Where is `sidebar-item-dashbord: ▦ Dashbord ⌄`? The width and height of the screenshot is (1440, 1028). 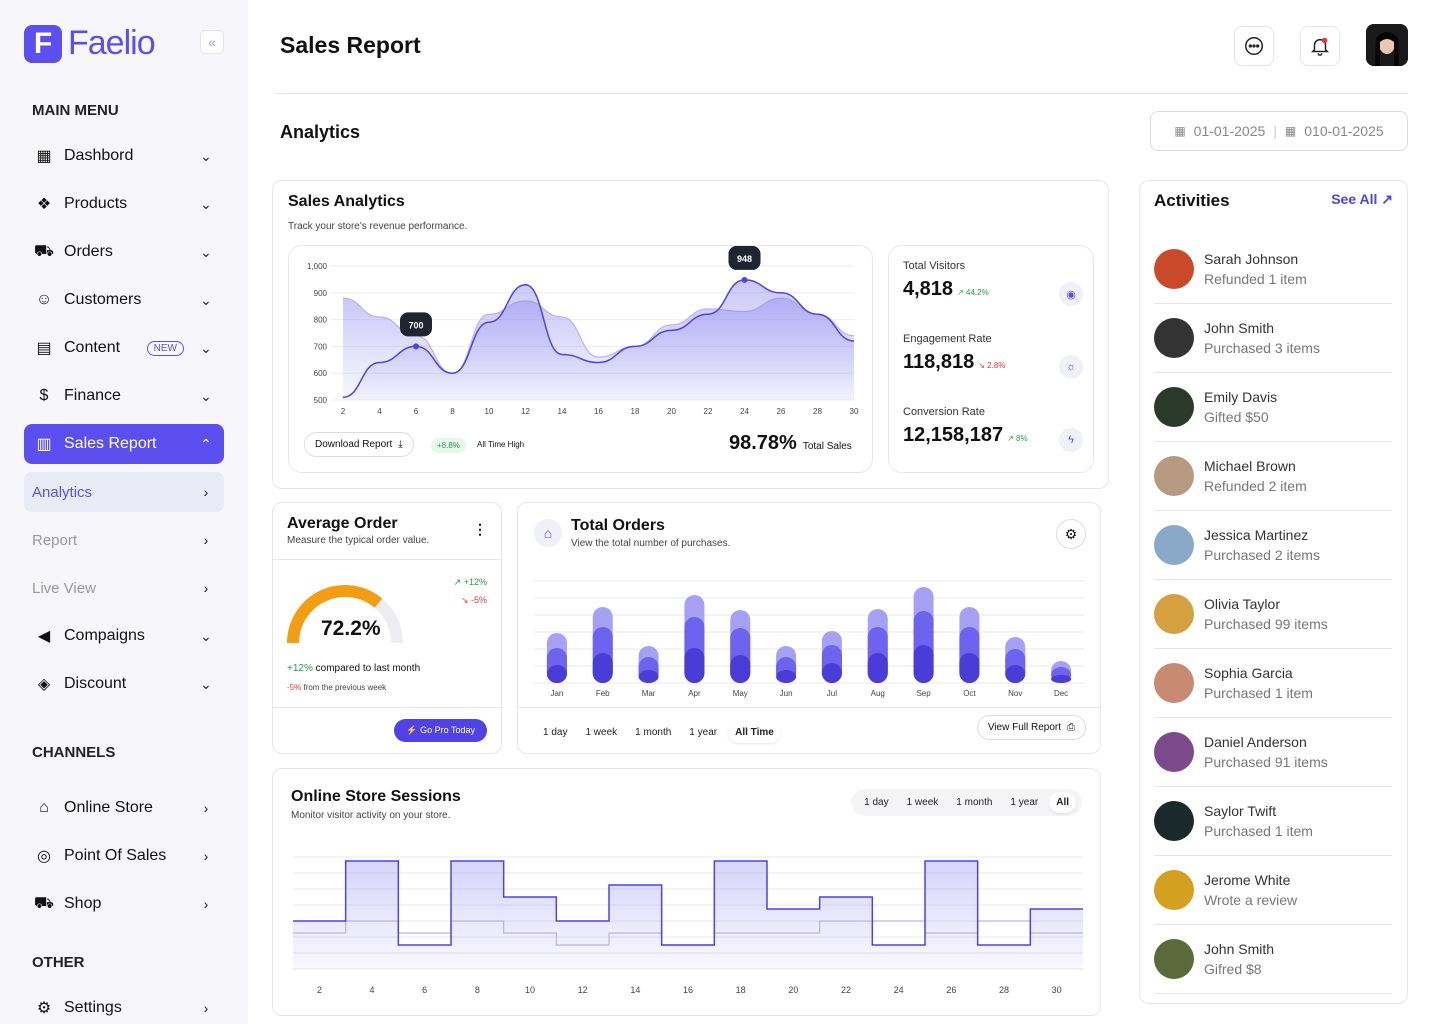 sidebar-item-dashbord: ▦ Dashbord ⌄ is located at coordinates (124, 156).